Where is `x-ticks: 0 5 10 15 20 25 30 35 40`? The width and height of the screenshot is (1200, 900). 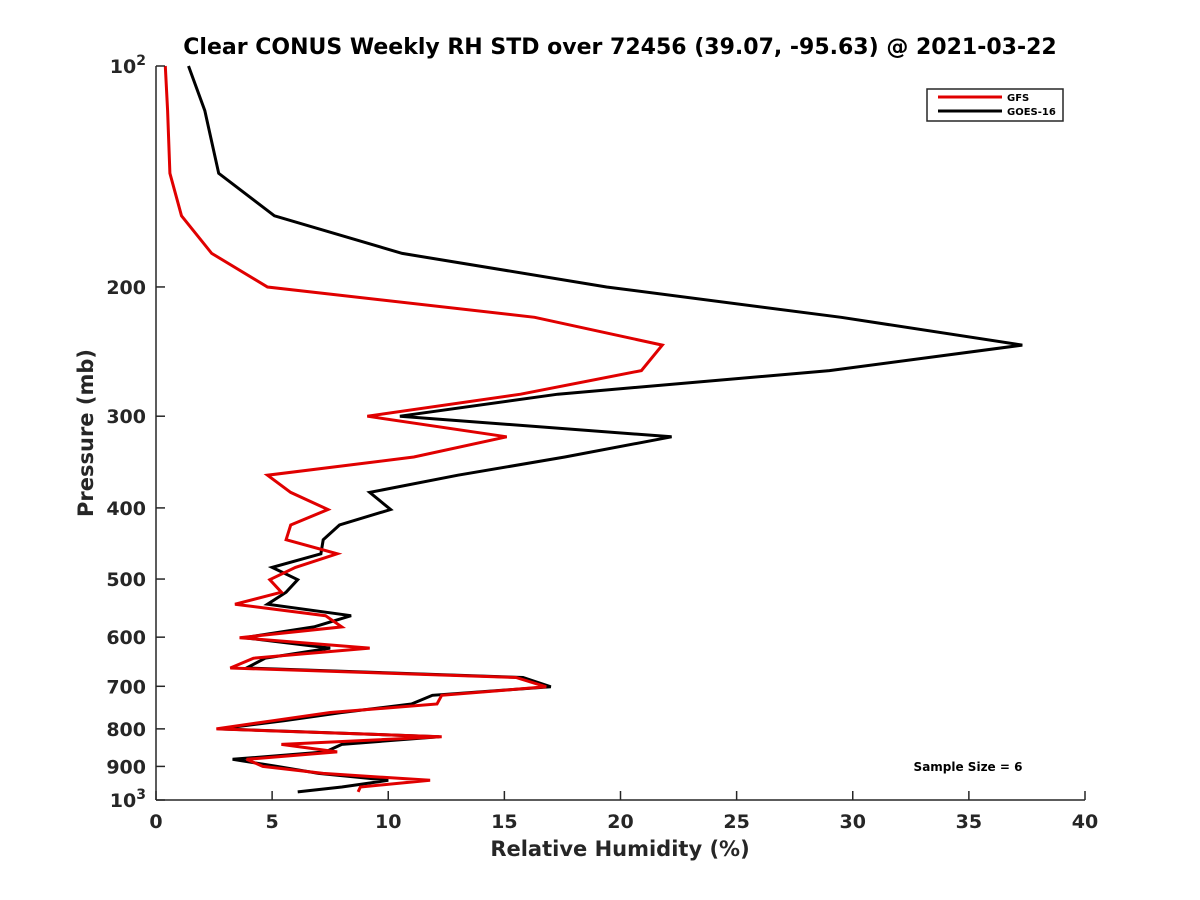 x-ticks: 0 5 10 15 20 25 30 35 40 is located at coordinates (623, 812).